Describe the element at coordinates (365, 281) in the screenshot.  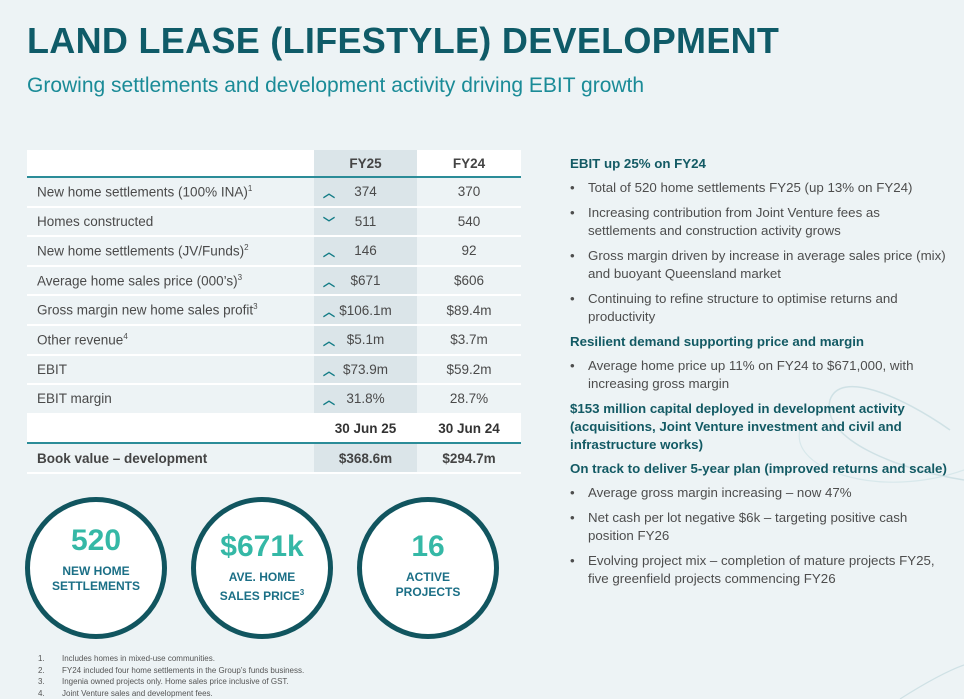
I see `fy25-value: ︿ $671` at that location.